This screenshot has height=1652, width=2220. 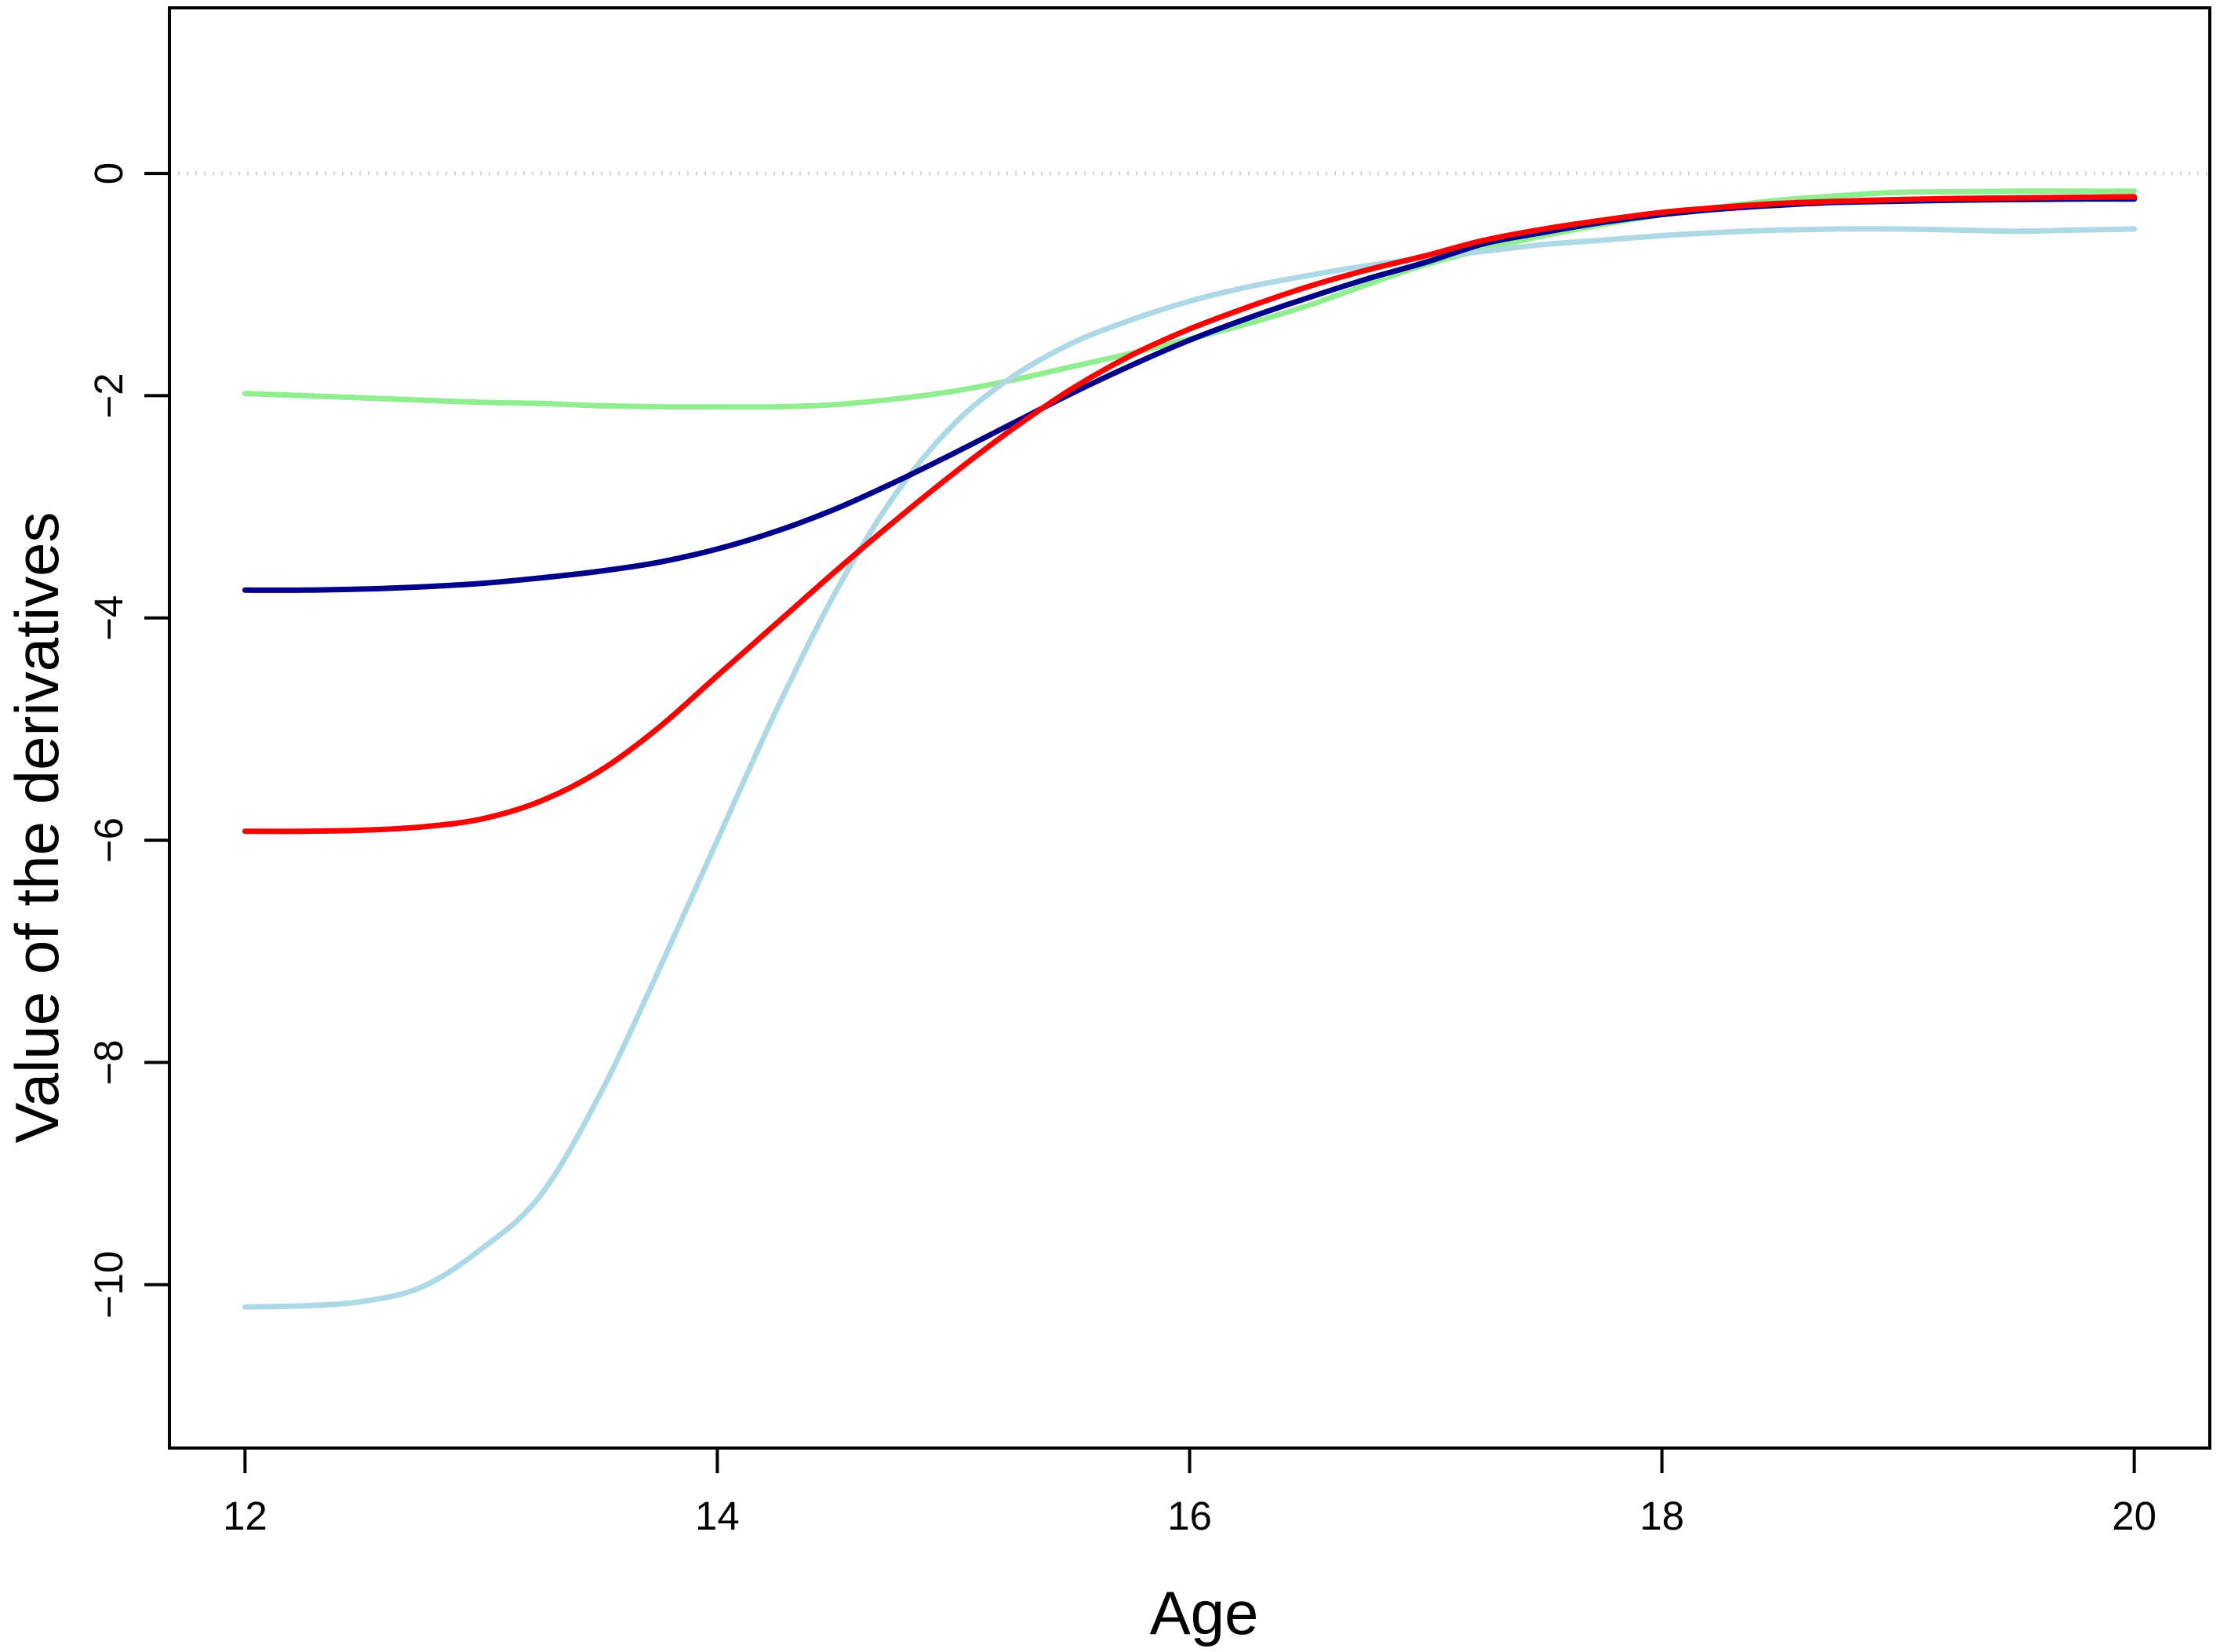 I want to click on y-tick-label: 0, so click(x=109, y=173).